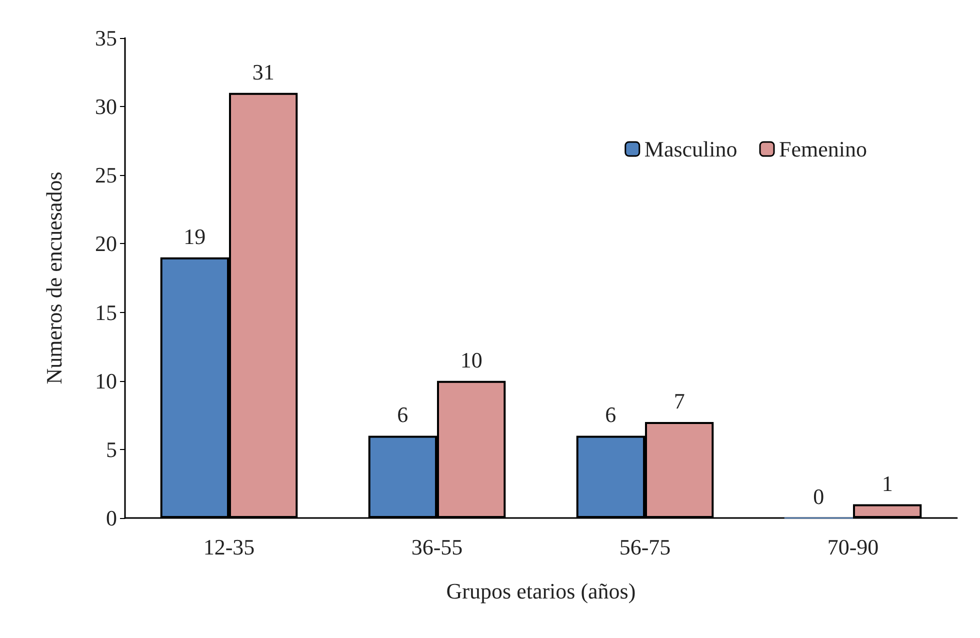 The width and height of the screenshot is (980, 638). I want to click on y-tick-label: 5, so click(111, 449).